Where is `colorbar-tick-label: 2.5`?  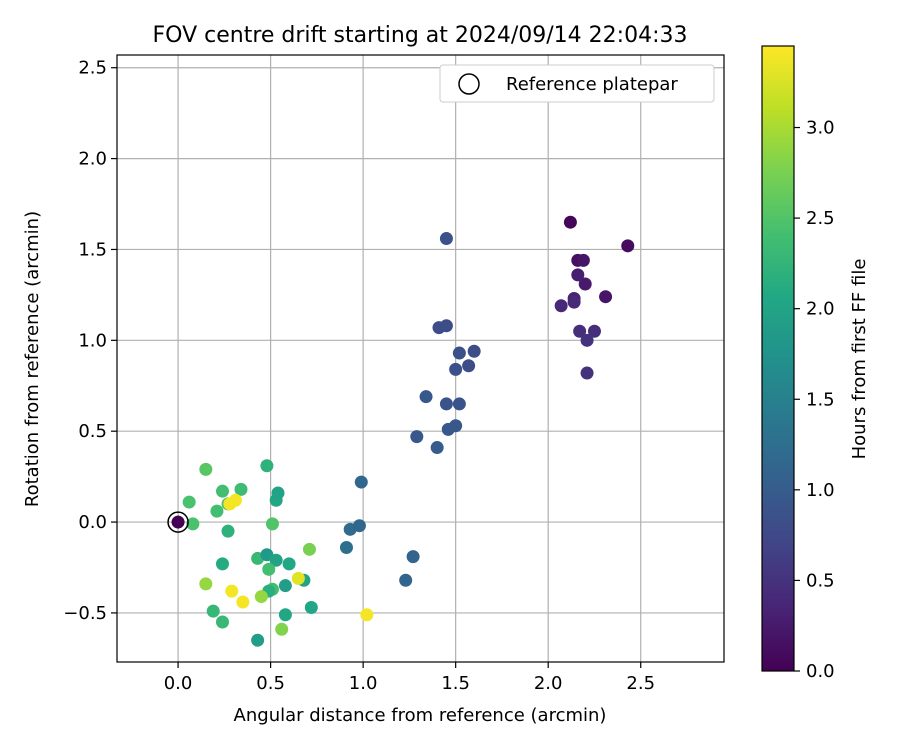
colorbar-tick-label: 2.5 is located at coordinates (820, 218).